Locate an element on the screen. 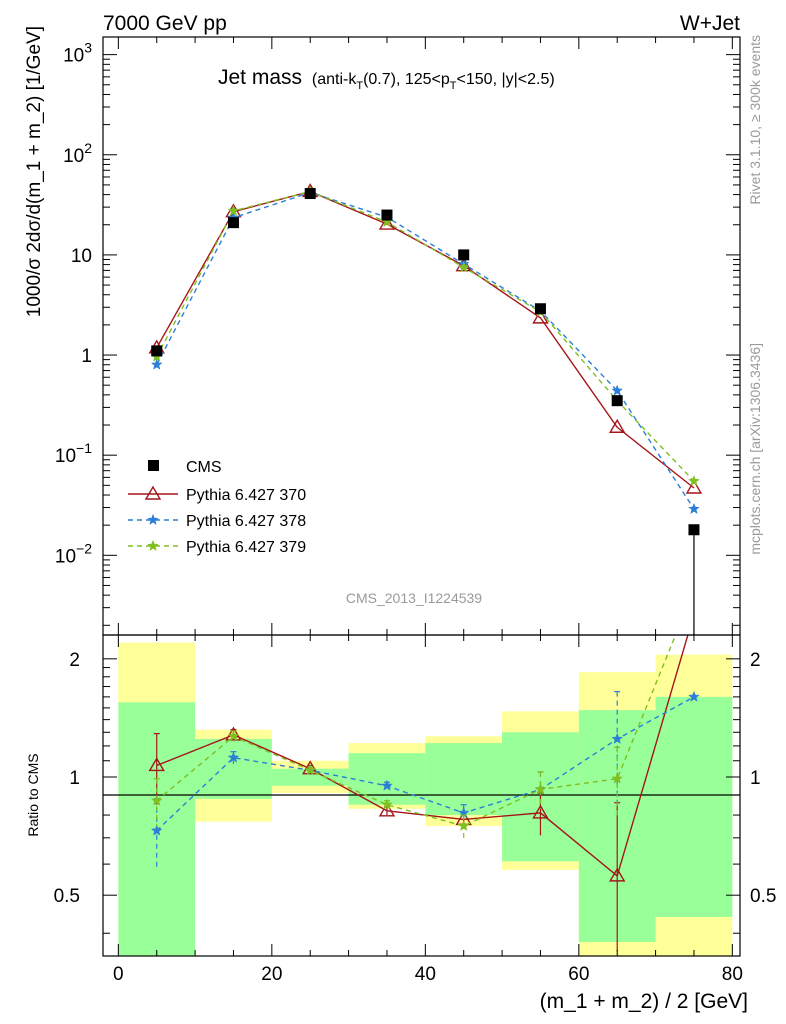 Image resolution: width=786 pixels, height=1024 pixels. analysis-id: CMS_2013_I1224539 is located at coordinates (414, 598).